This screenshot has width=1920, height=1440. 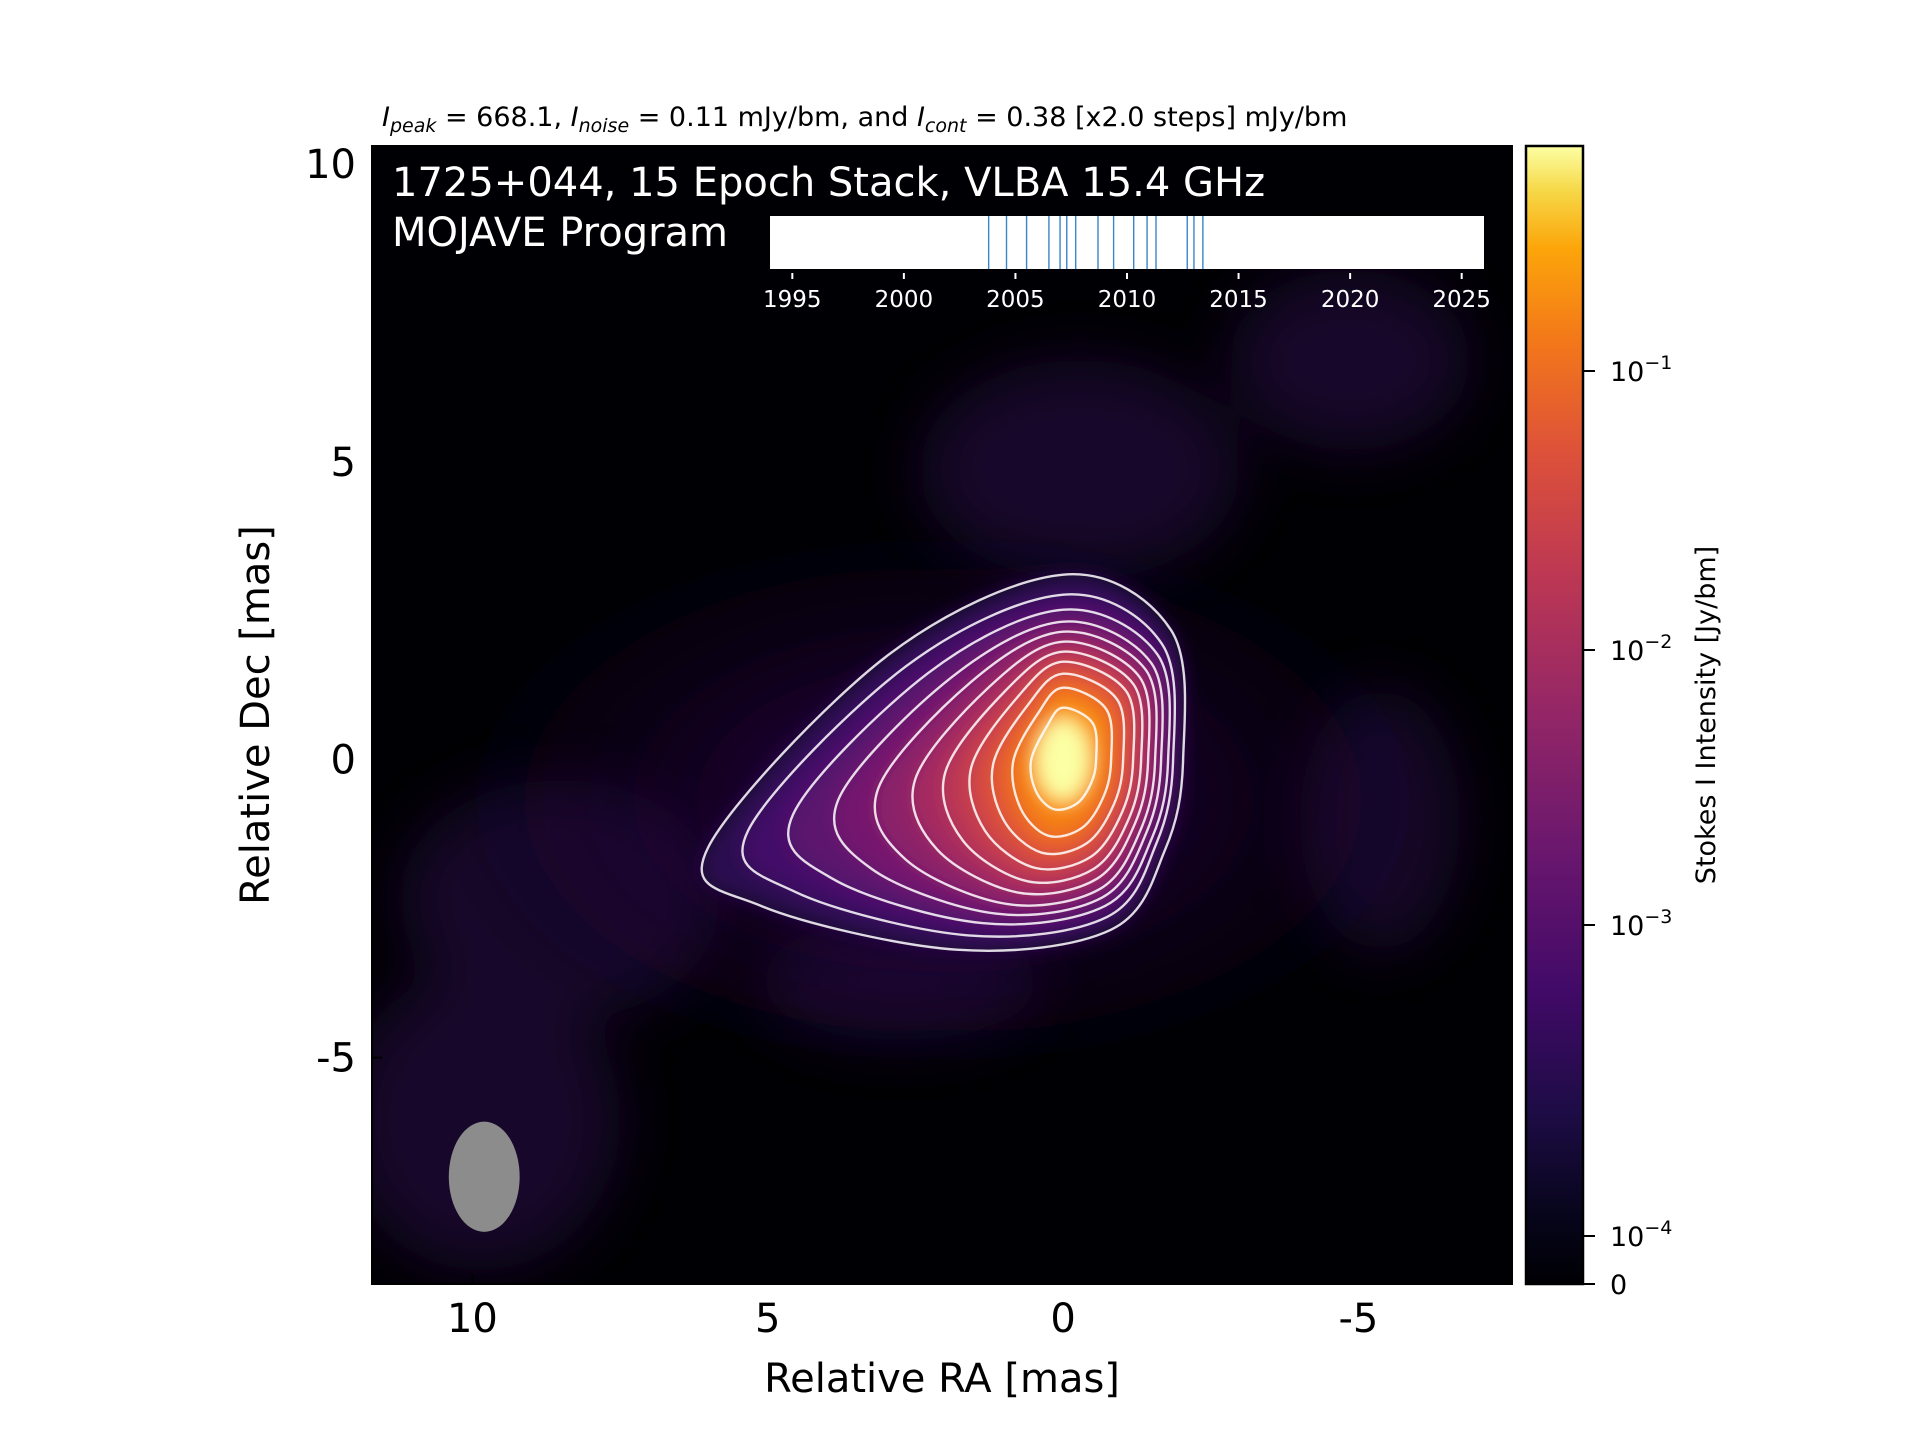 What do you see at coordinates (1461, 300) in the screenshot?
I see `timeline-tick-label: 2025` at bounding box center [1461, 300].